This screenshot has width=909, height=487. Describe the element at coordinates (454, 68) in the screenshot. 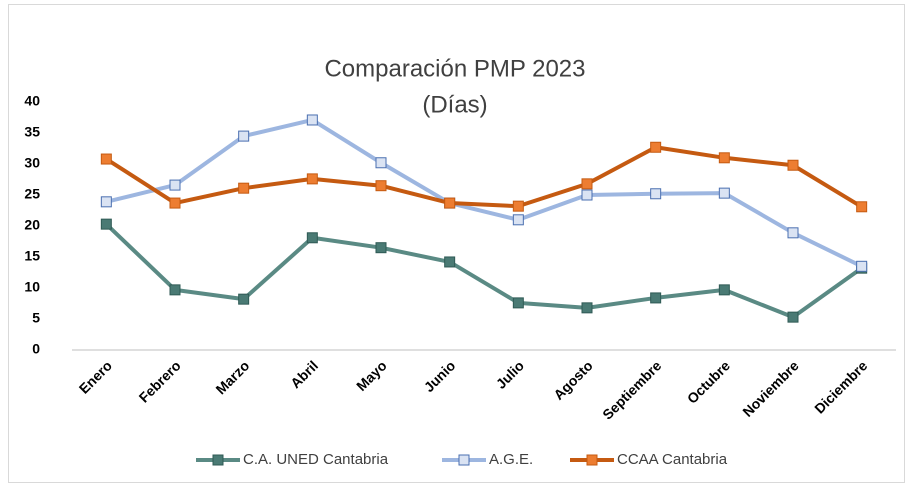

I see `chart-title: Comparación PMP 2023` at that location.